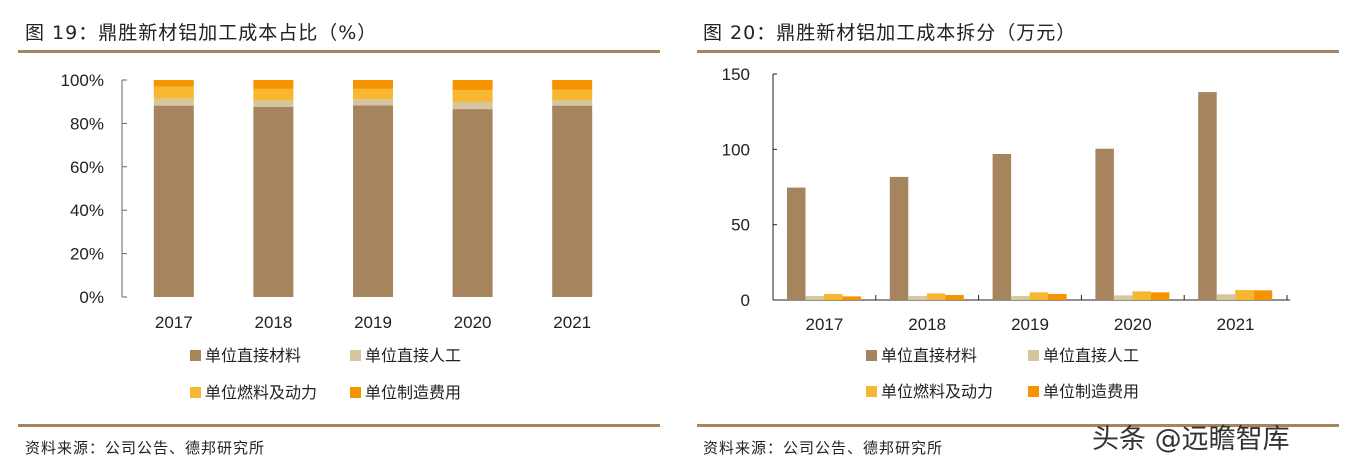 This screenshot has width=1356, height=466. Describe the element at coordinates (413, 393) in the screenshot. I see `left-legend-label: 单位制造费用` at that location.